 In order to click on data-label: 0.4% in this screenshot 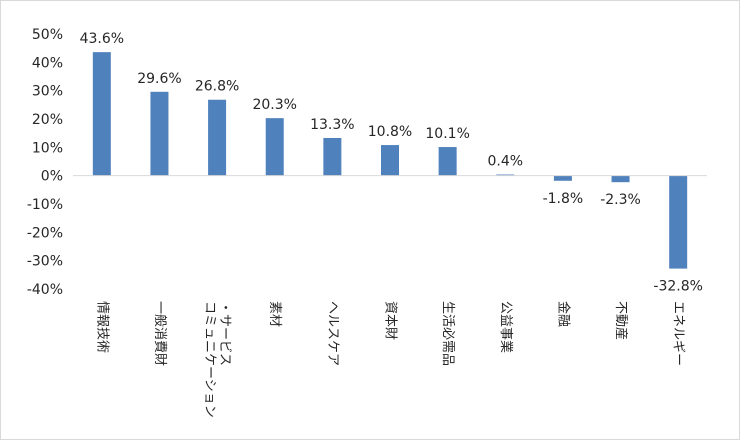, I will do `click(505, 162)`.